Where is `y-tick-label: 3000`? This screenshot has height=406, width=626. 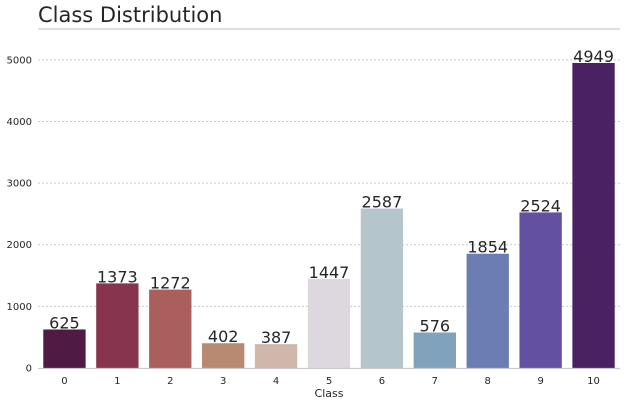
y-tick-label: 3000 is located at coordinates (19, 184).